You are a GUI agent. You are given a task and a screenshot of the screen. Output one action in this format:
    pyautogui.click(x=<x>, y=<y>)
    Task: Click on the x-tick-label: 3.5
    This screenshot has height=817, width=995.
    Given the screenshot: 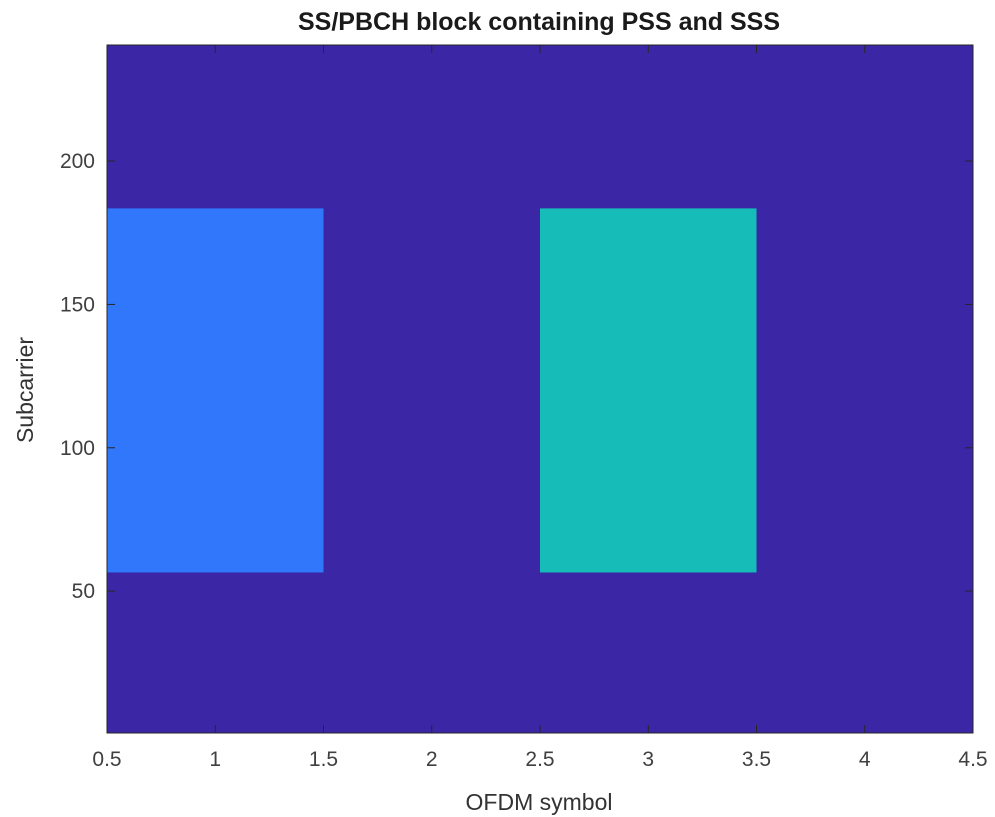 What is the action you would take?
    pyautogui.click(x=756, y=759)
    